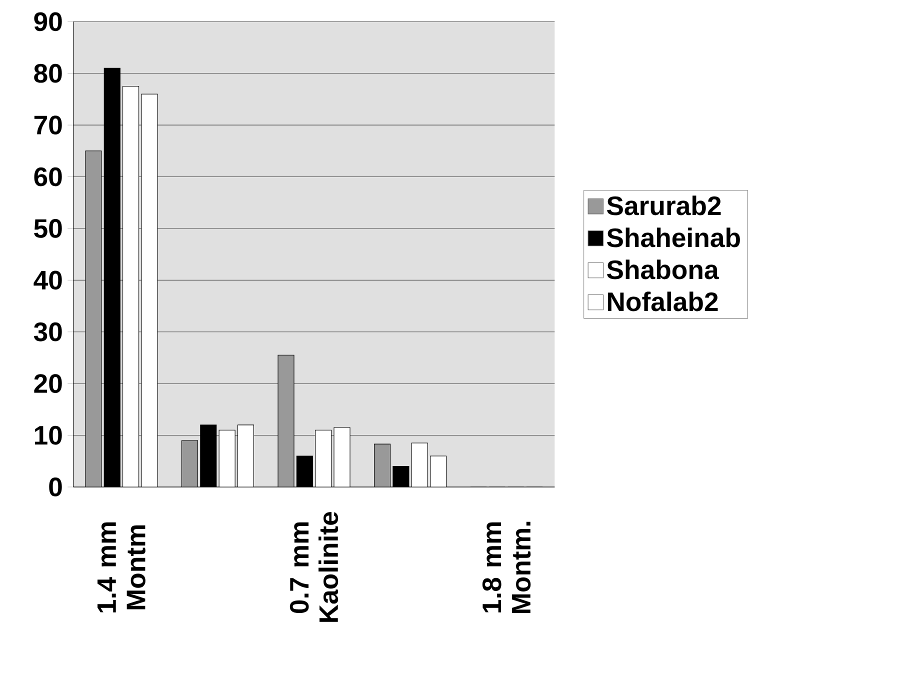  Describe the element at coordinates (48, 435) in the screenshot. I see `y-tick-label: 10` at that location.